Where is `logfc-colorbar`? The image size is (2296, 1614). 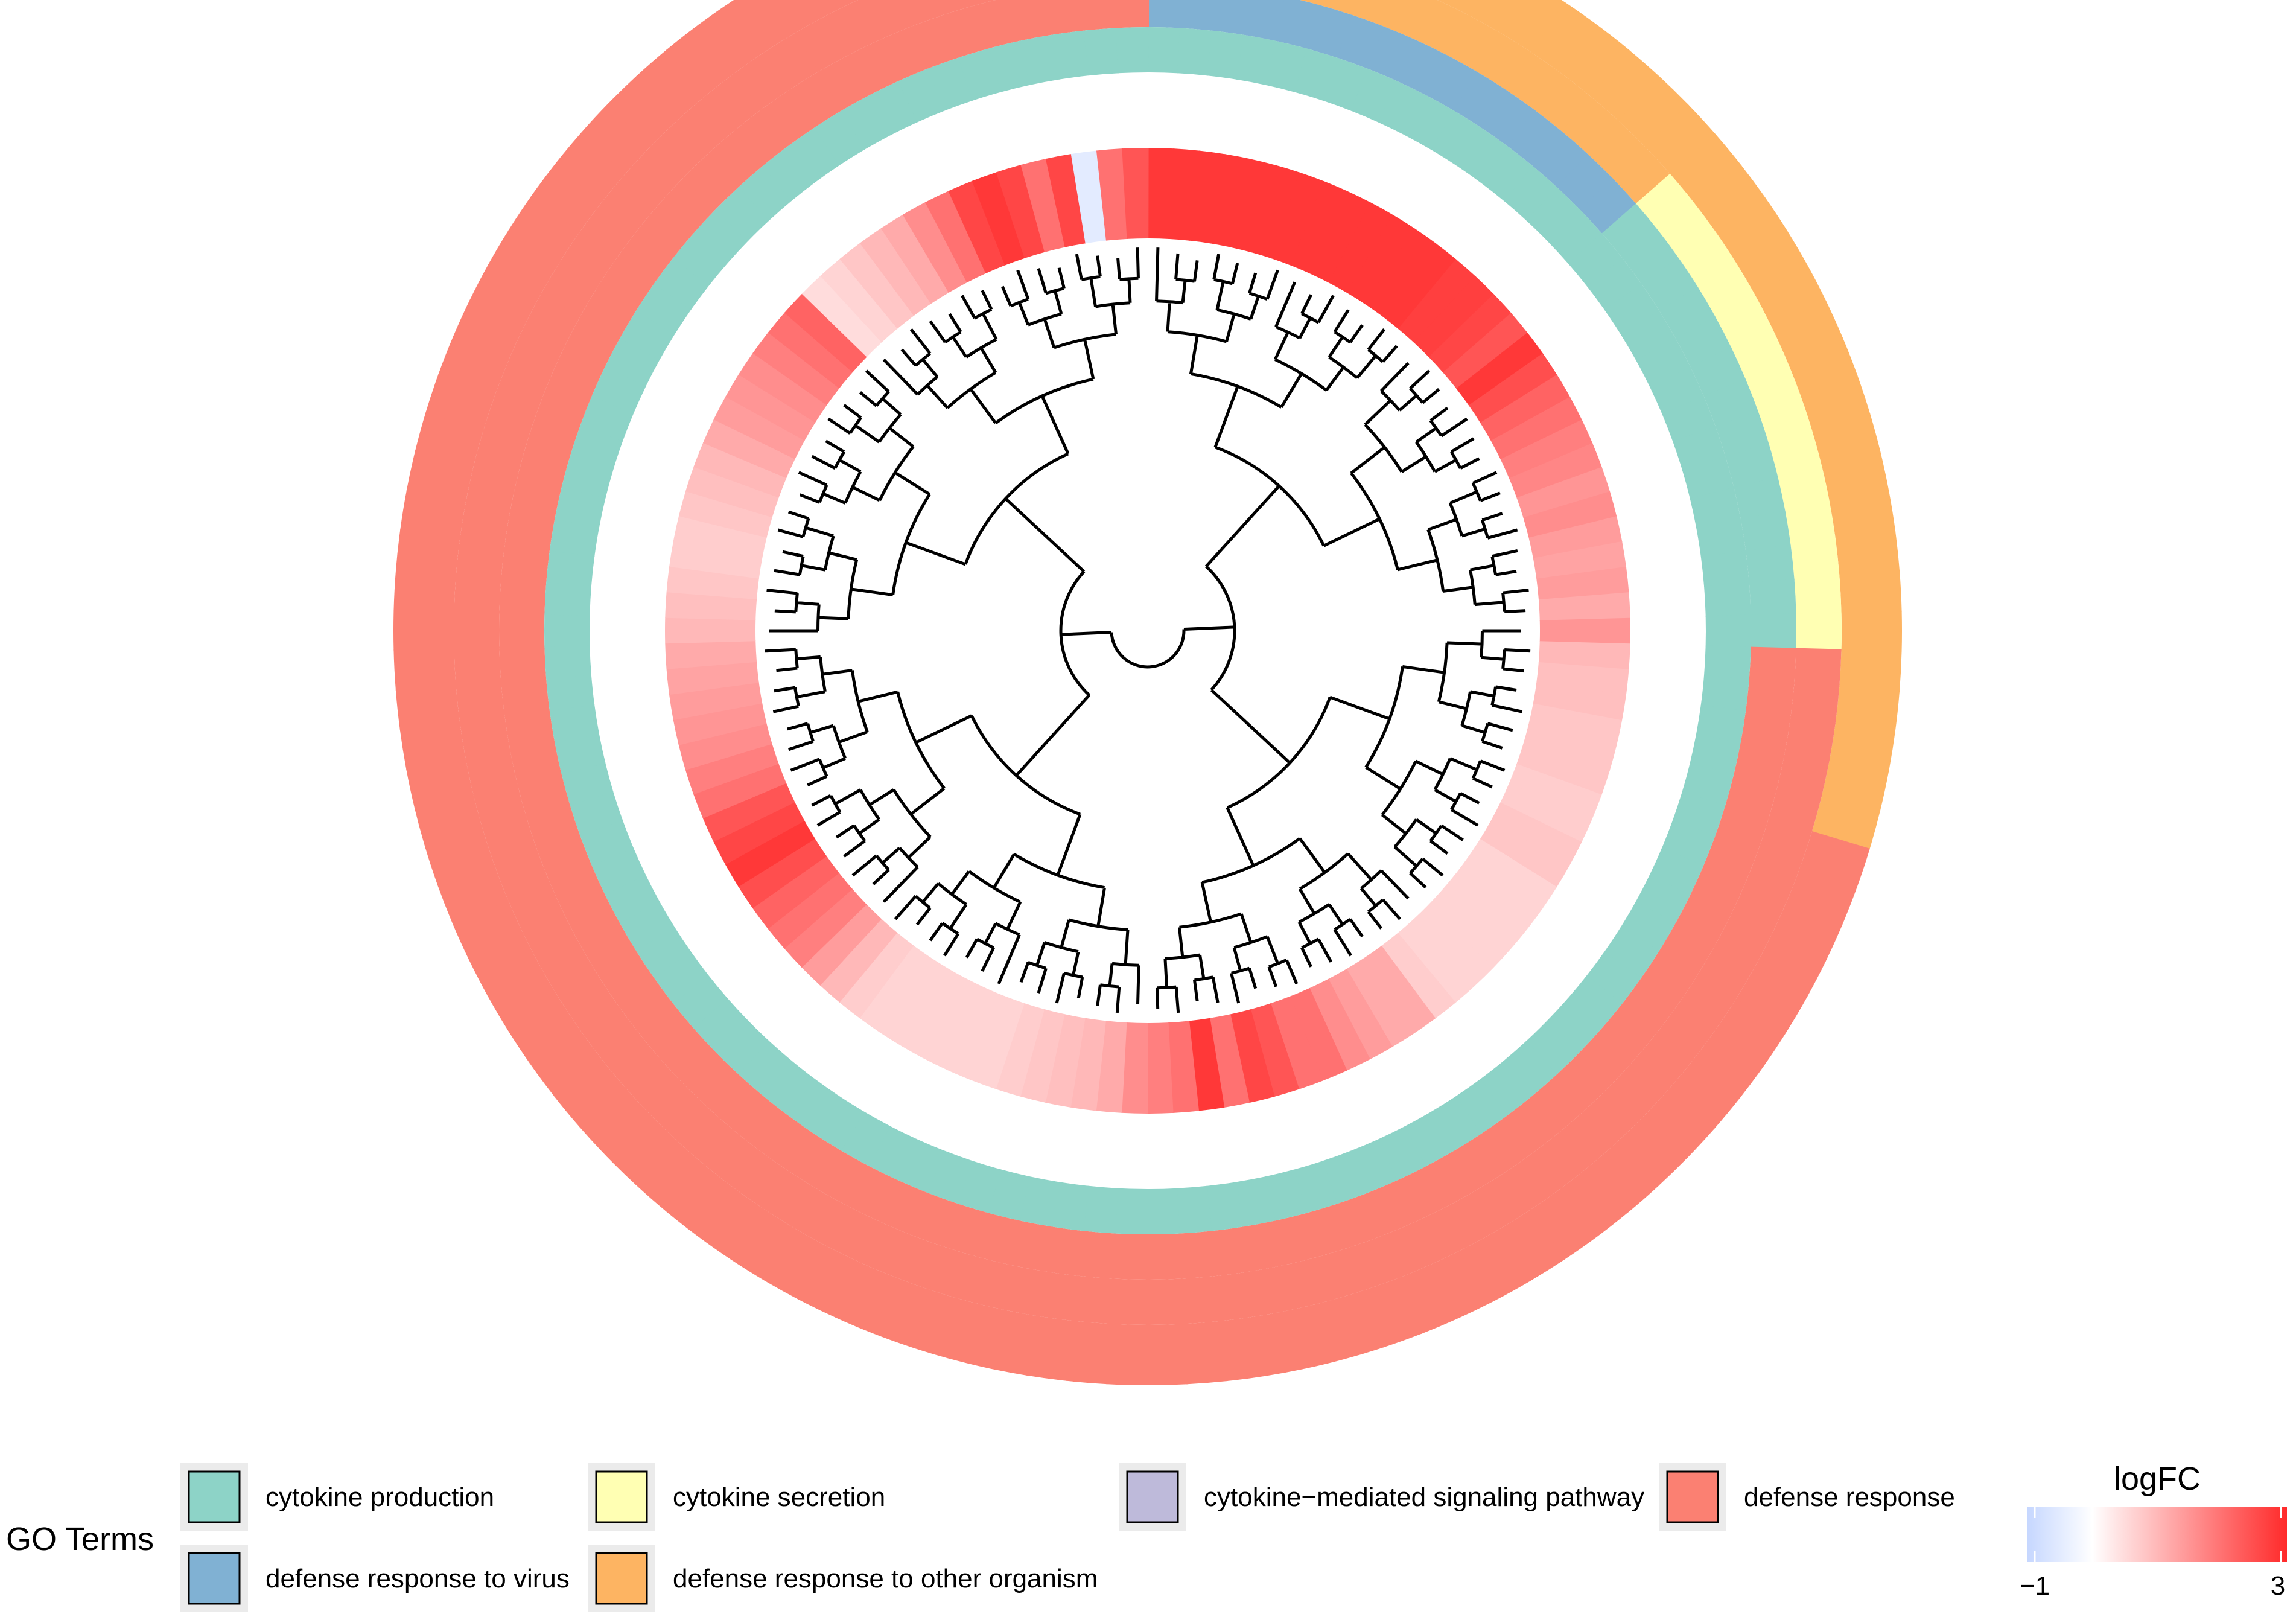
logfc-colorbar is located at coordinates (2157, 1534).